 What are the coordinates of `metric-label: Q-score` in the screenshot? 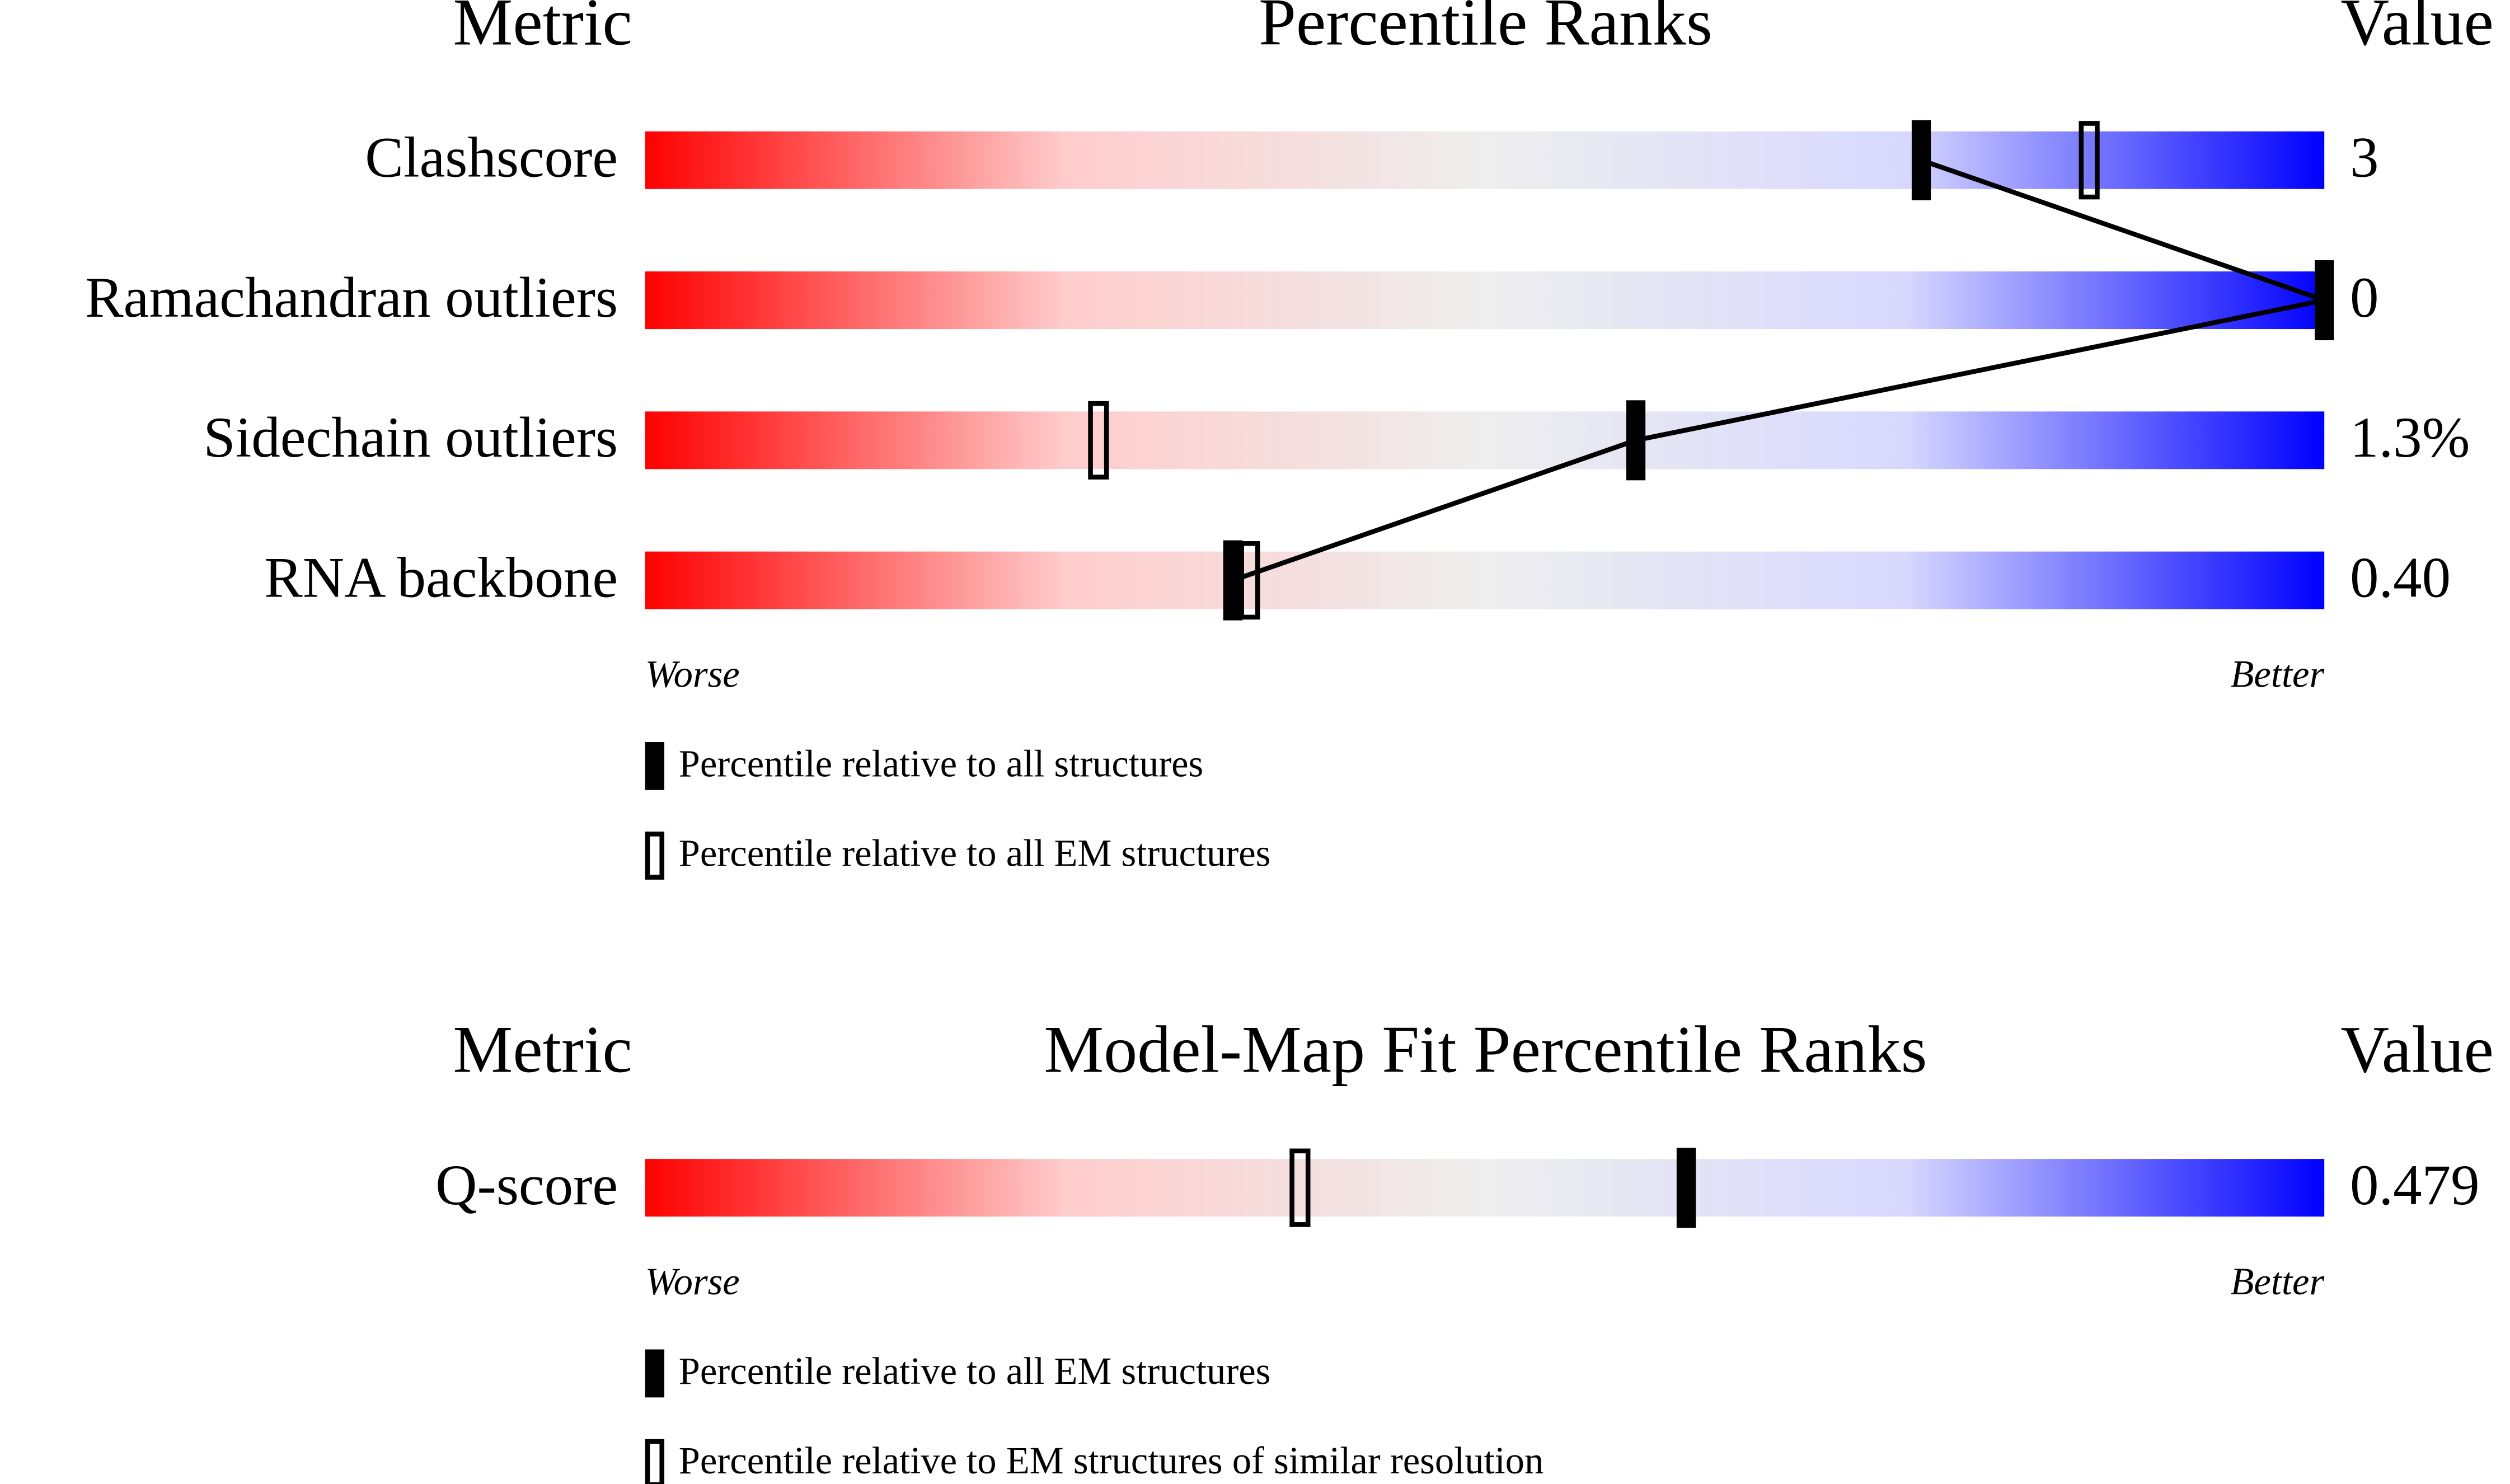 It's located at (526, 1185).